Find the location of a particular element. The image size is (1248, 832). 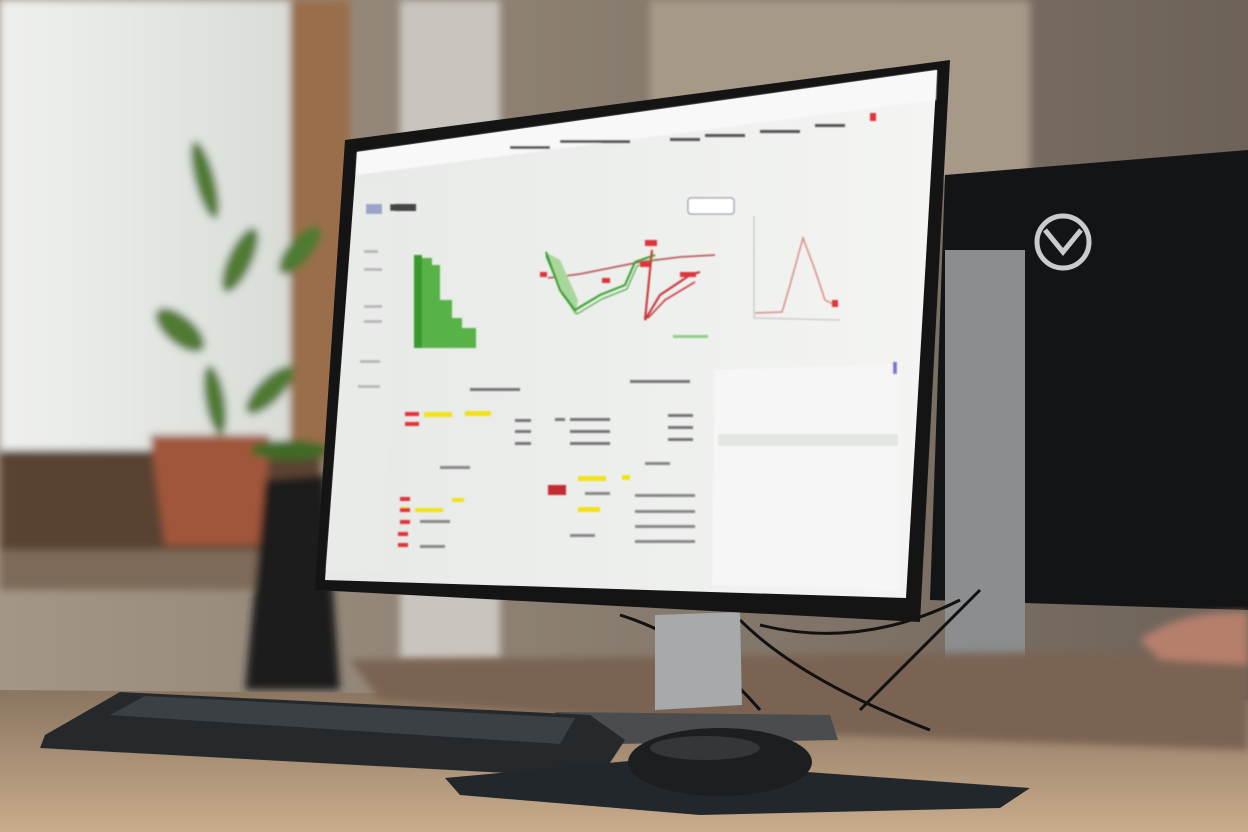

hand is located at coordinates (1194, 638).